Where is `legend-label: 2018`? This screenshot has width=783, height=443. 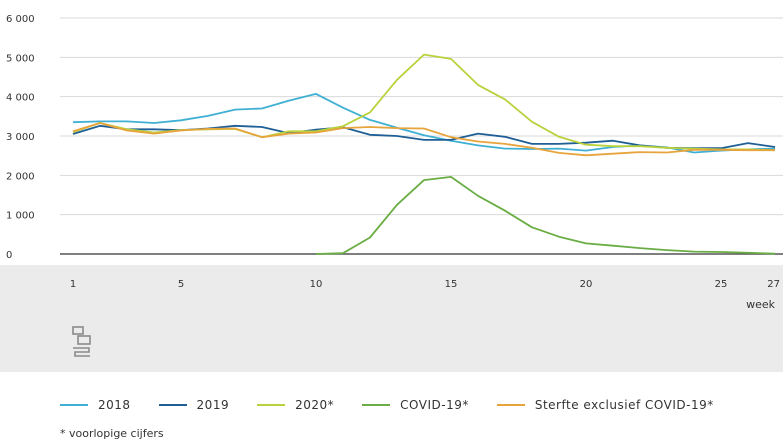
legend-label: 2018 is located at coordinates (114, 405).